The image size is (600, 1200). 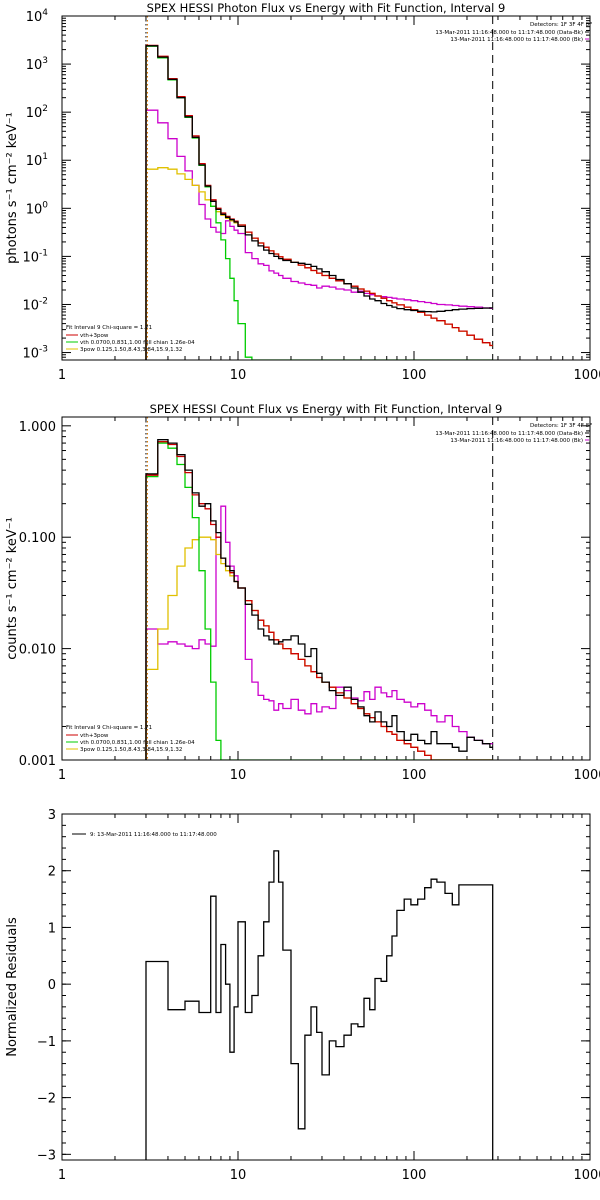 I want to click on y-tick-label: 10¹, so click(x=37, y=160).